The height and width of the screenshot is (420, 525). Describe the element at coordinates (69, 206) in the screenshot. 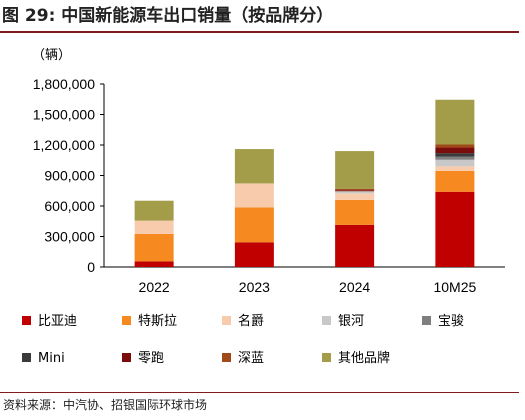

I see `y-tick-label: 600,000` at that location.